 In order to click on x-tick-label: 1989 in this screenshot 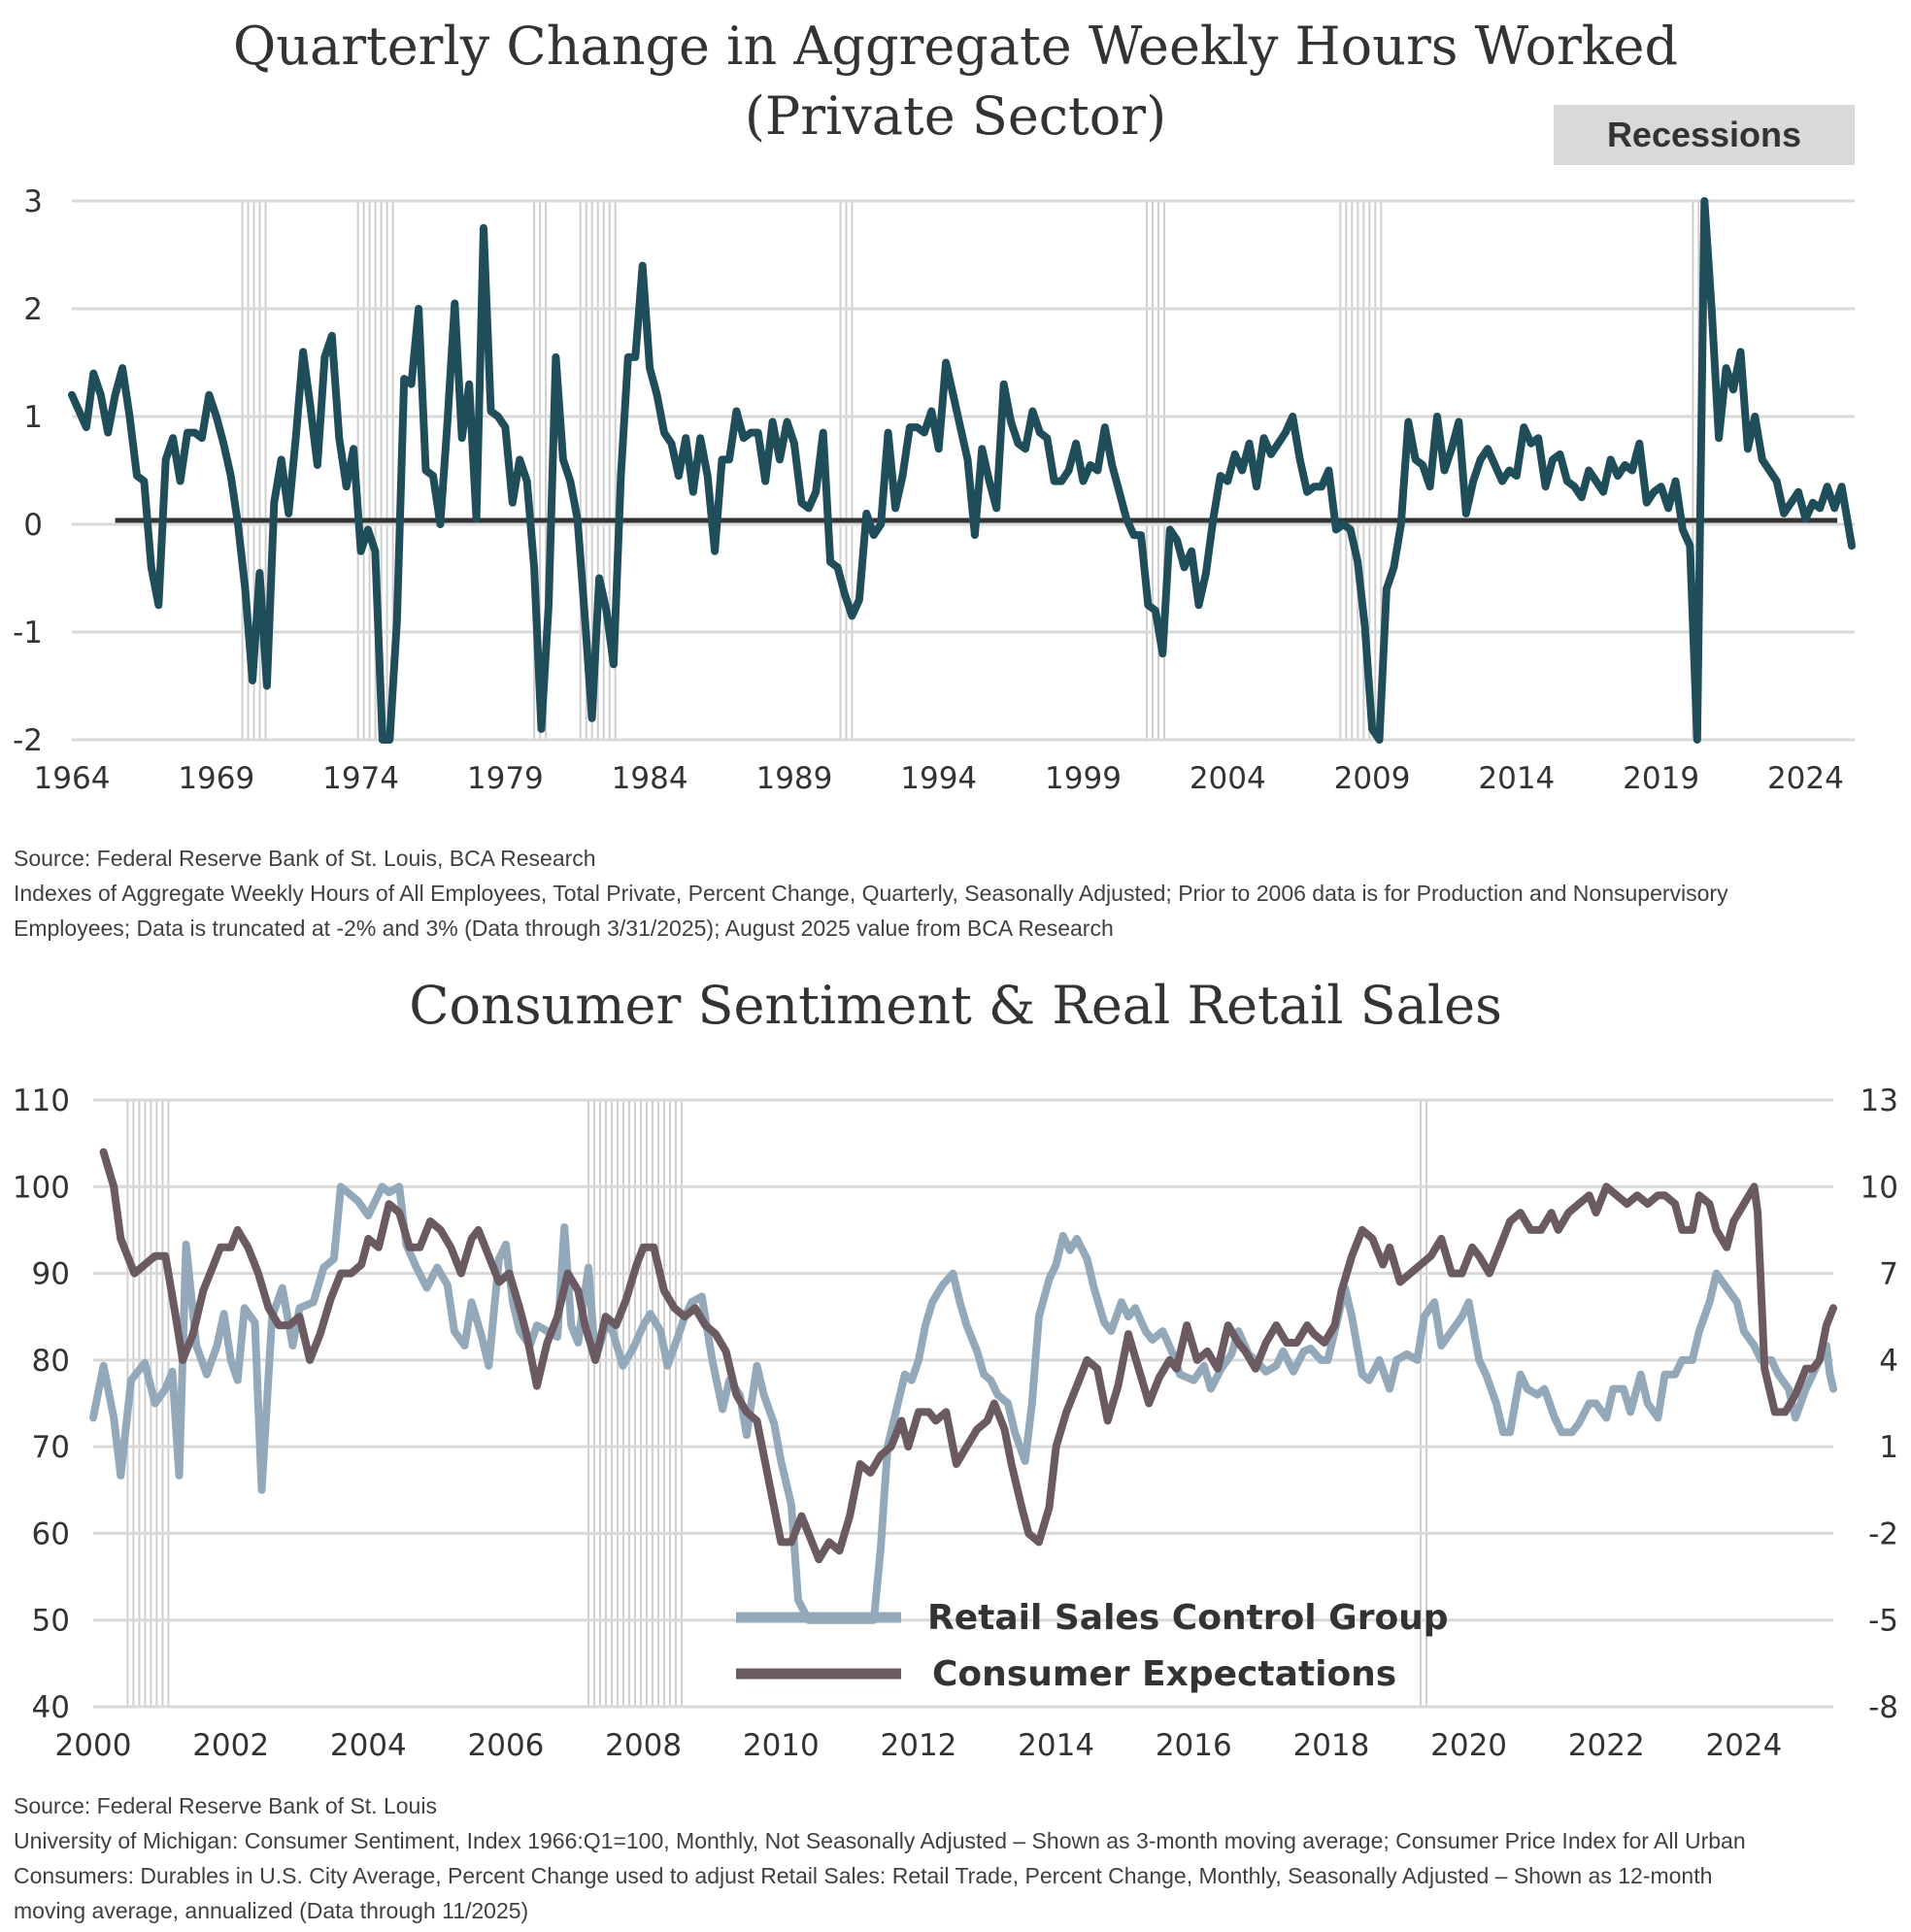, I will do `click(794, 778)`.